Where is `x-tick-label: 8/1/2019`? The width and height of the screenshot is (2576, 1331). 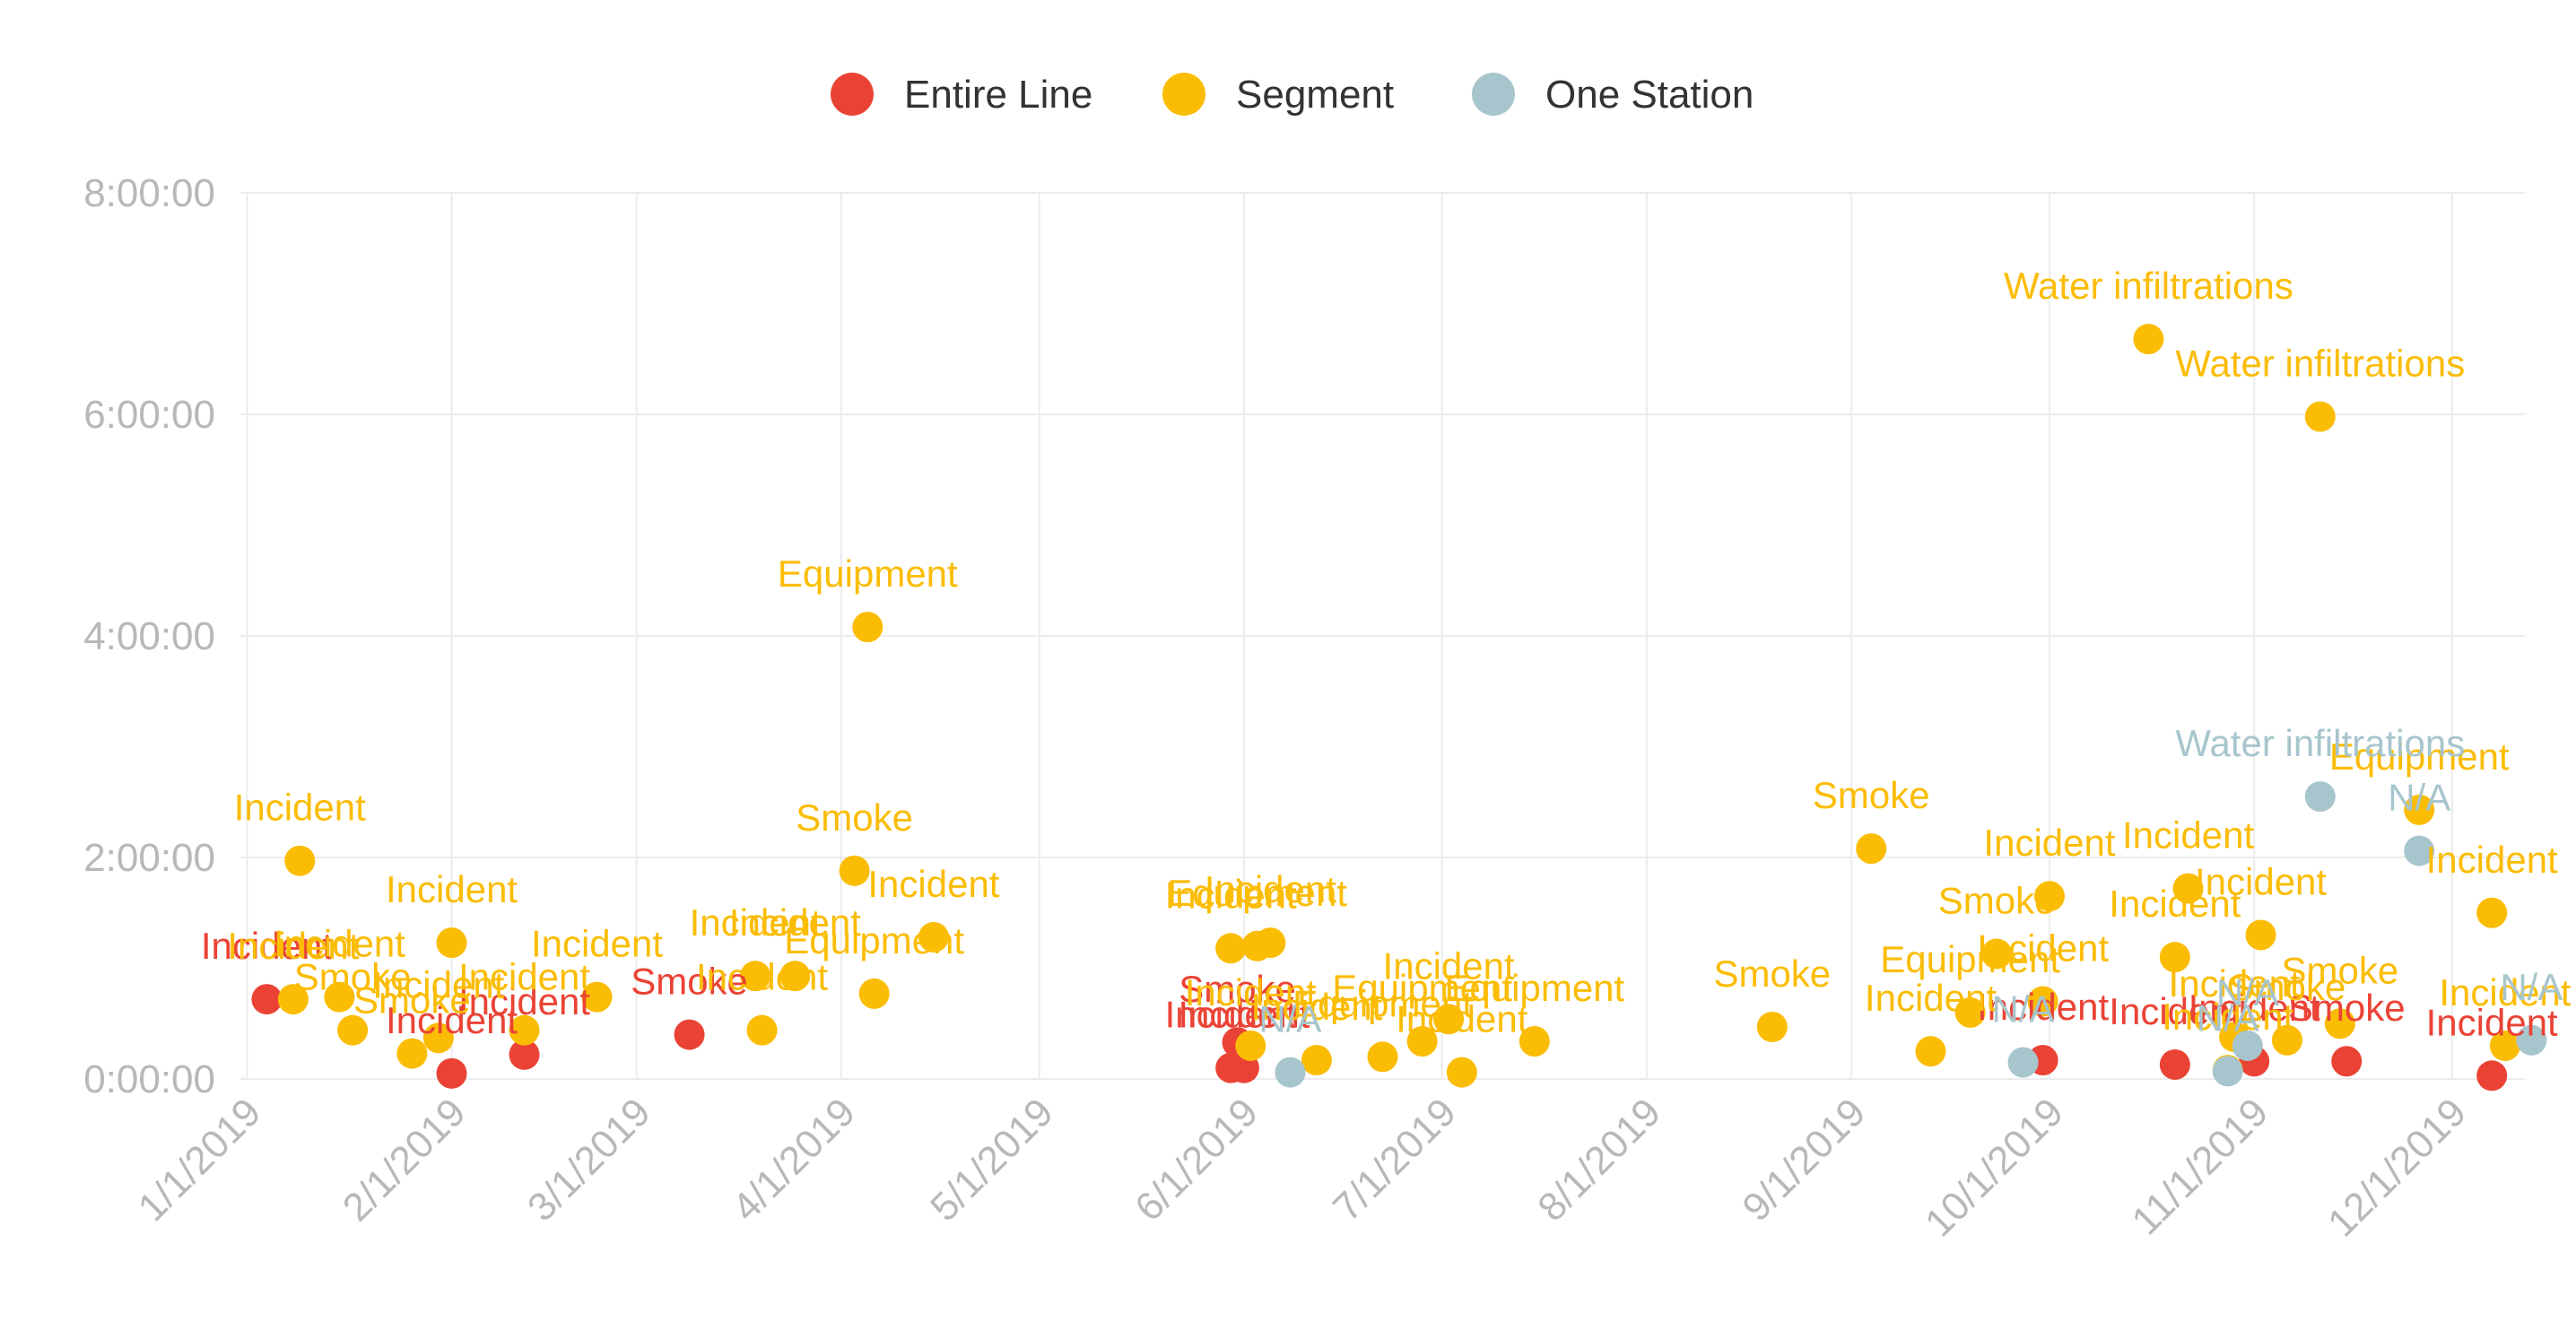 x-tick-label: 8/1/2019 is located at coordinates (1599, 1160).